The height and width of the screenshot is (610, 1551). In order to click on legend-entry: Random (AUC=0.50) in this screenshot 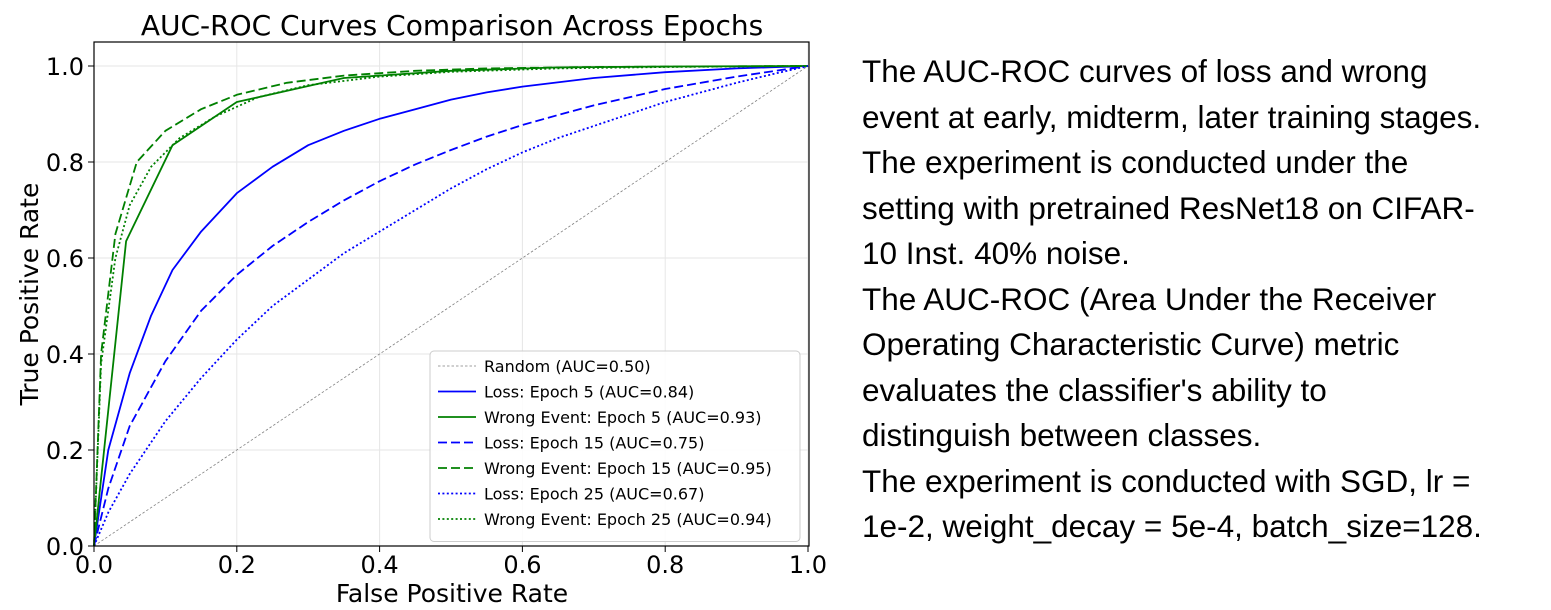, I will do `click(567, 366)`.